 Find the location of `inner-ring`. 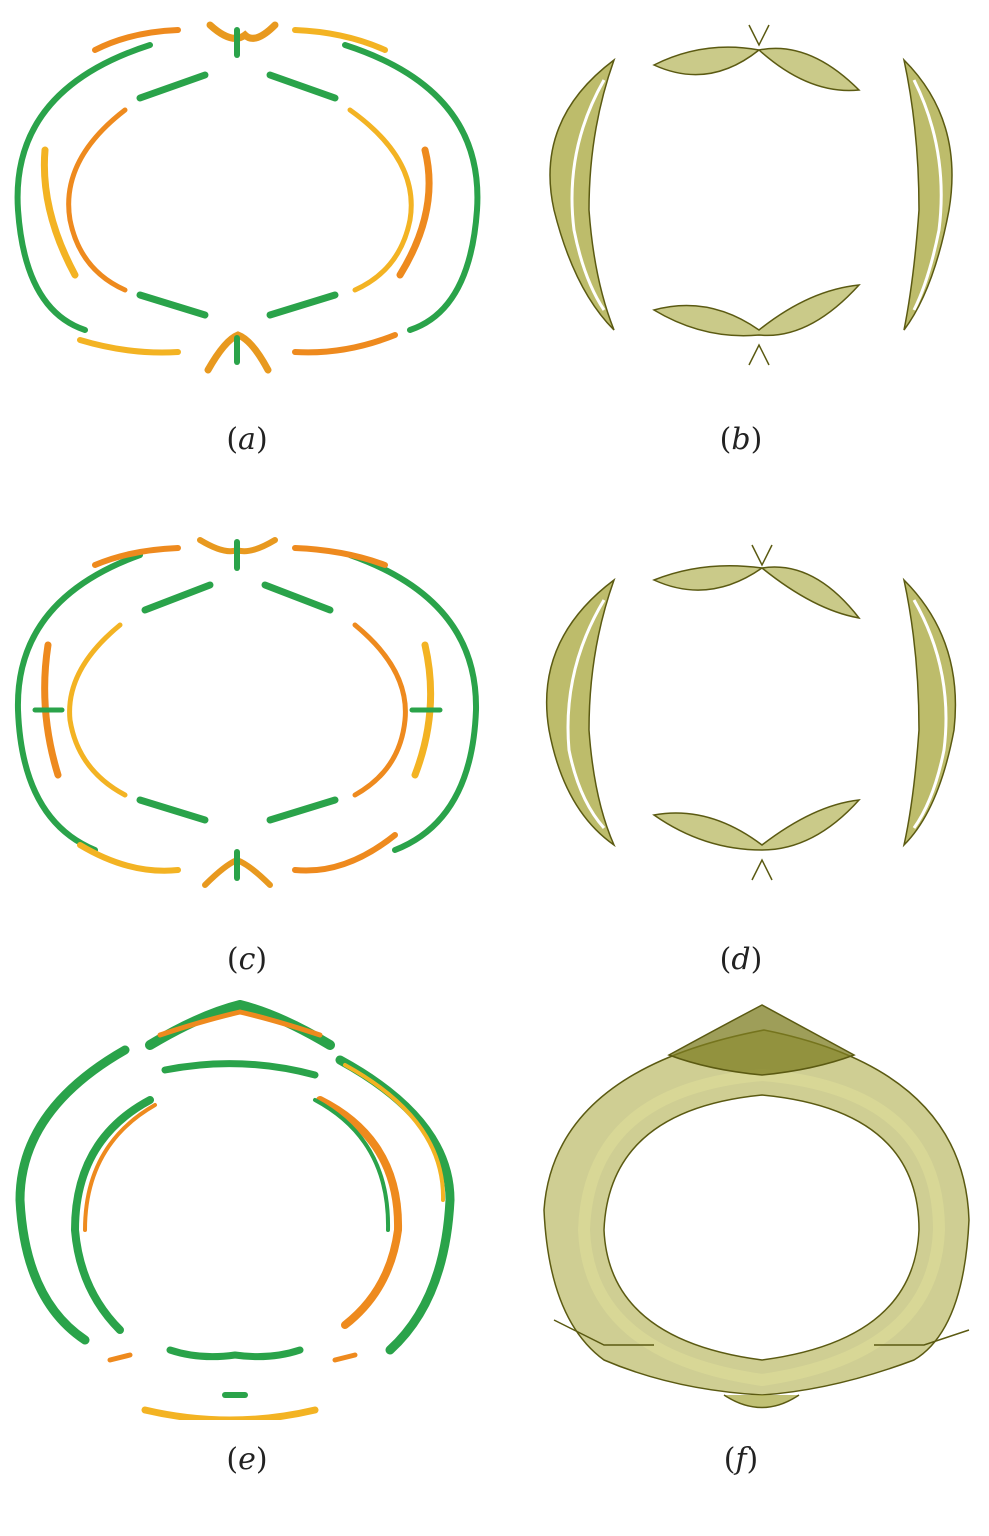

inner-ring is located at coordinates (761, 1227).